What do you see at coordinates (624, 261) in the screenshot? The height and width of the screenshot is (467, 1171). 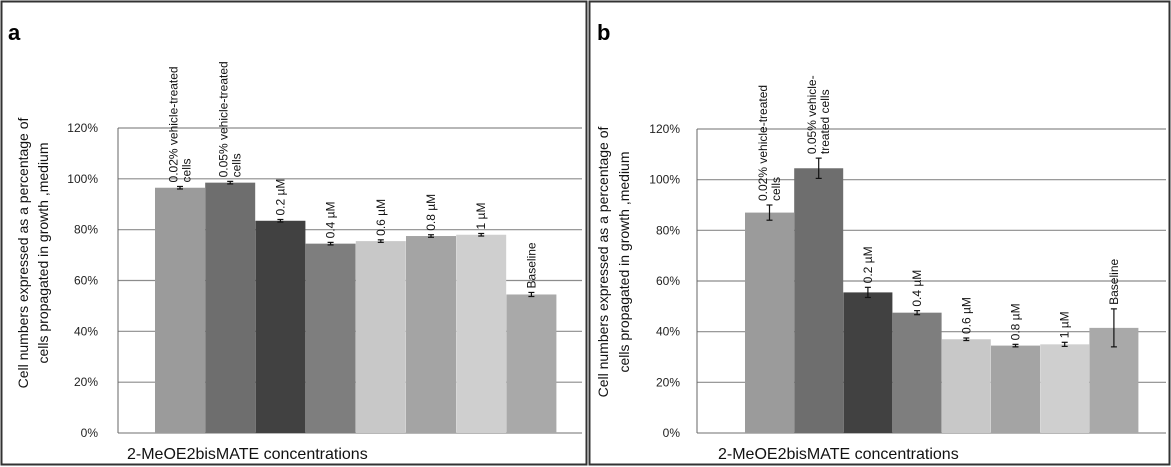 I see `panel-b-ylabel-line-2: cells propagated in growth ,medium` at bounding box center [624, 261].